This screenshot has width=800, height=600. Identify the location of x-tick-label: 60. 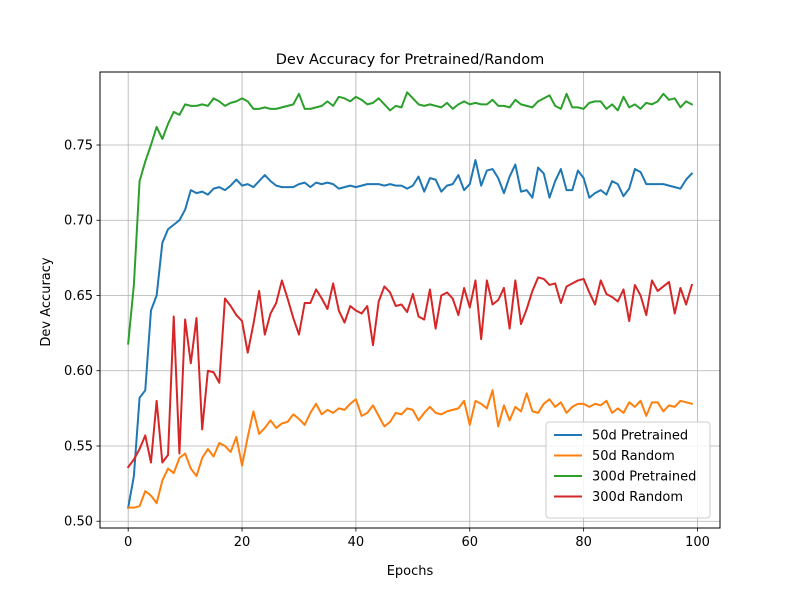
(470, 542).